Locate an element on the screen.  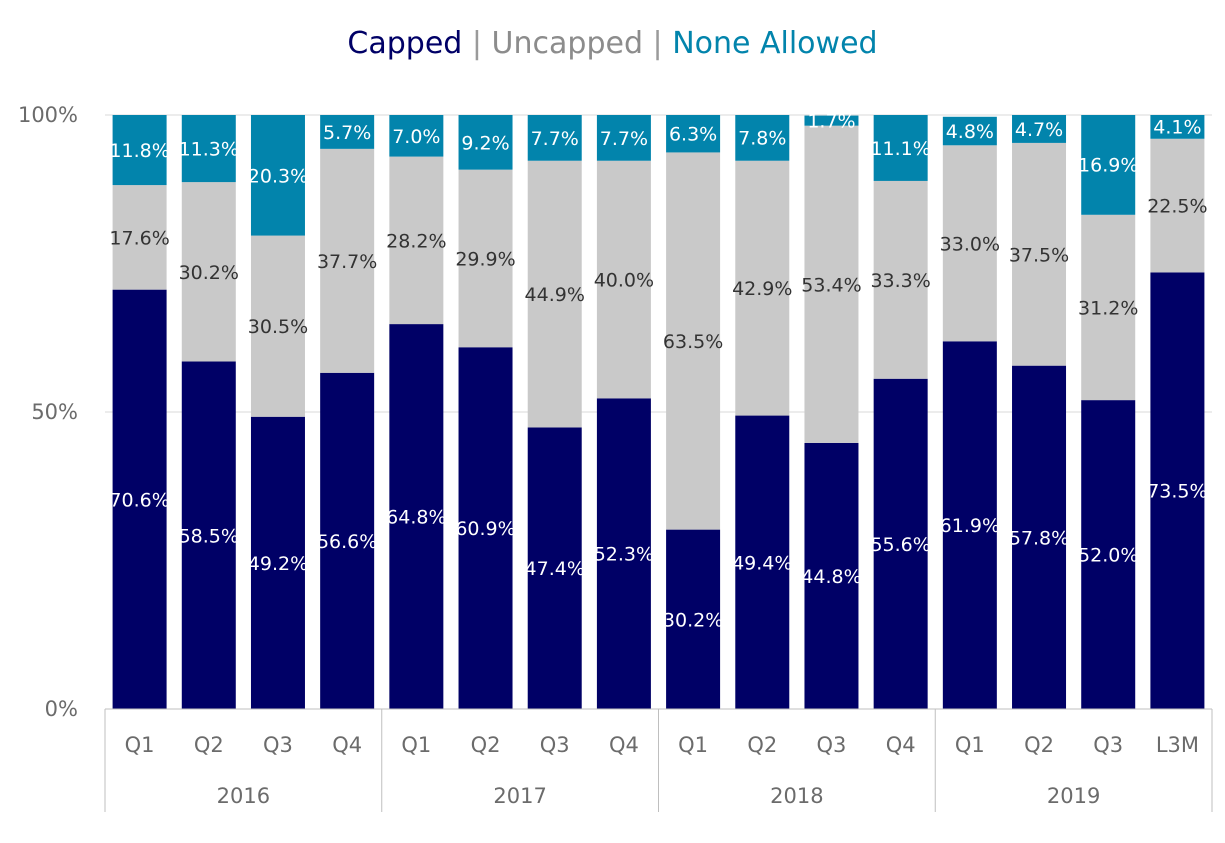
data-label-uncapped: 17.6% is located at coordinates (139, 238).